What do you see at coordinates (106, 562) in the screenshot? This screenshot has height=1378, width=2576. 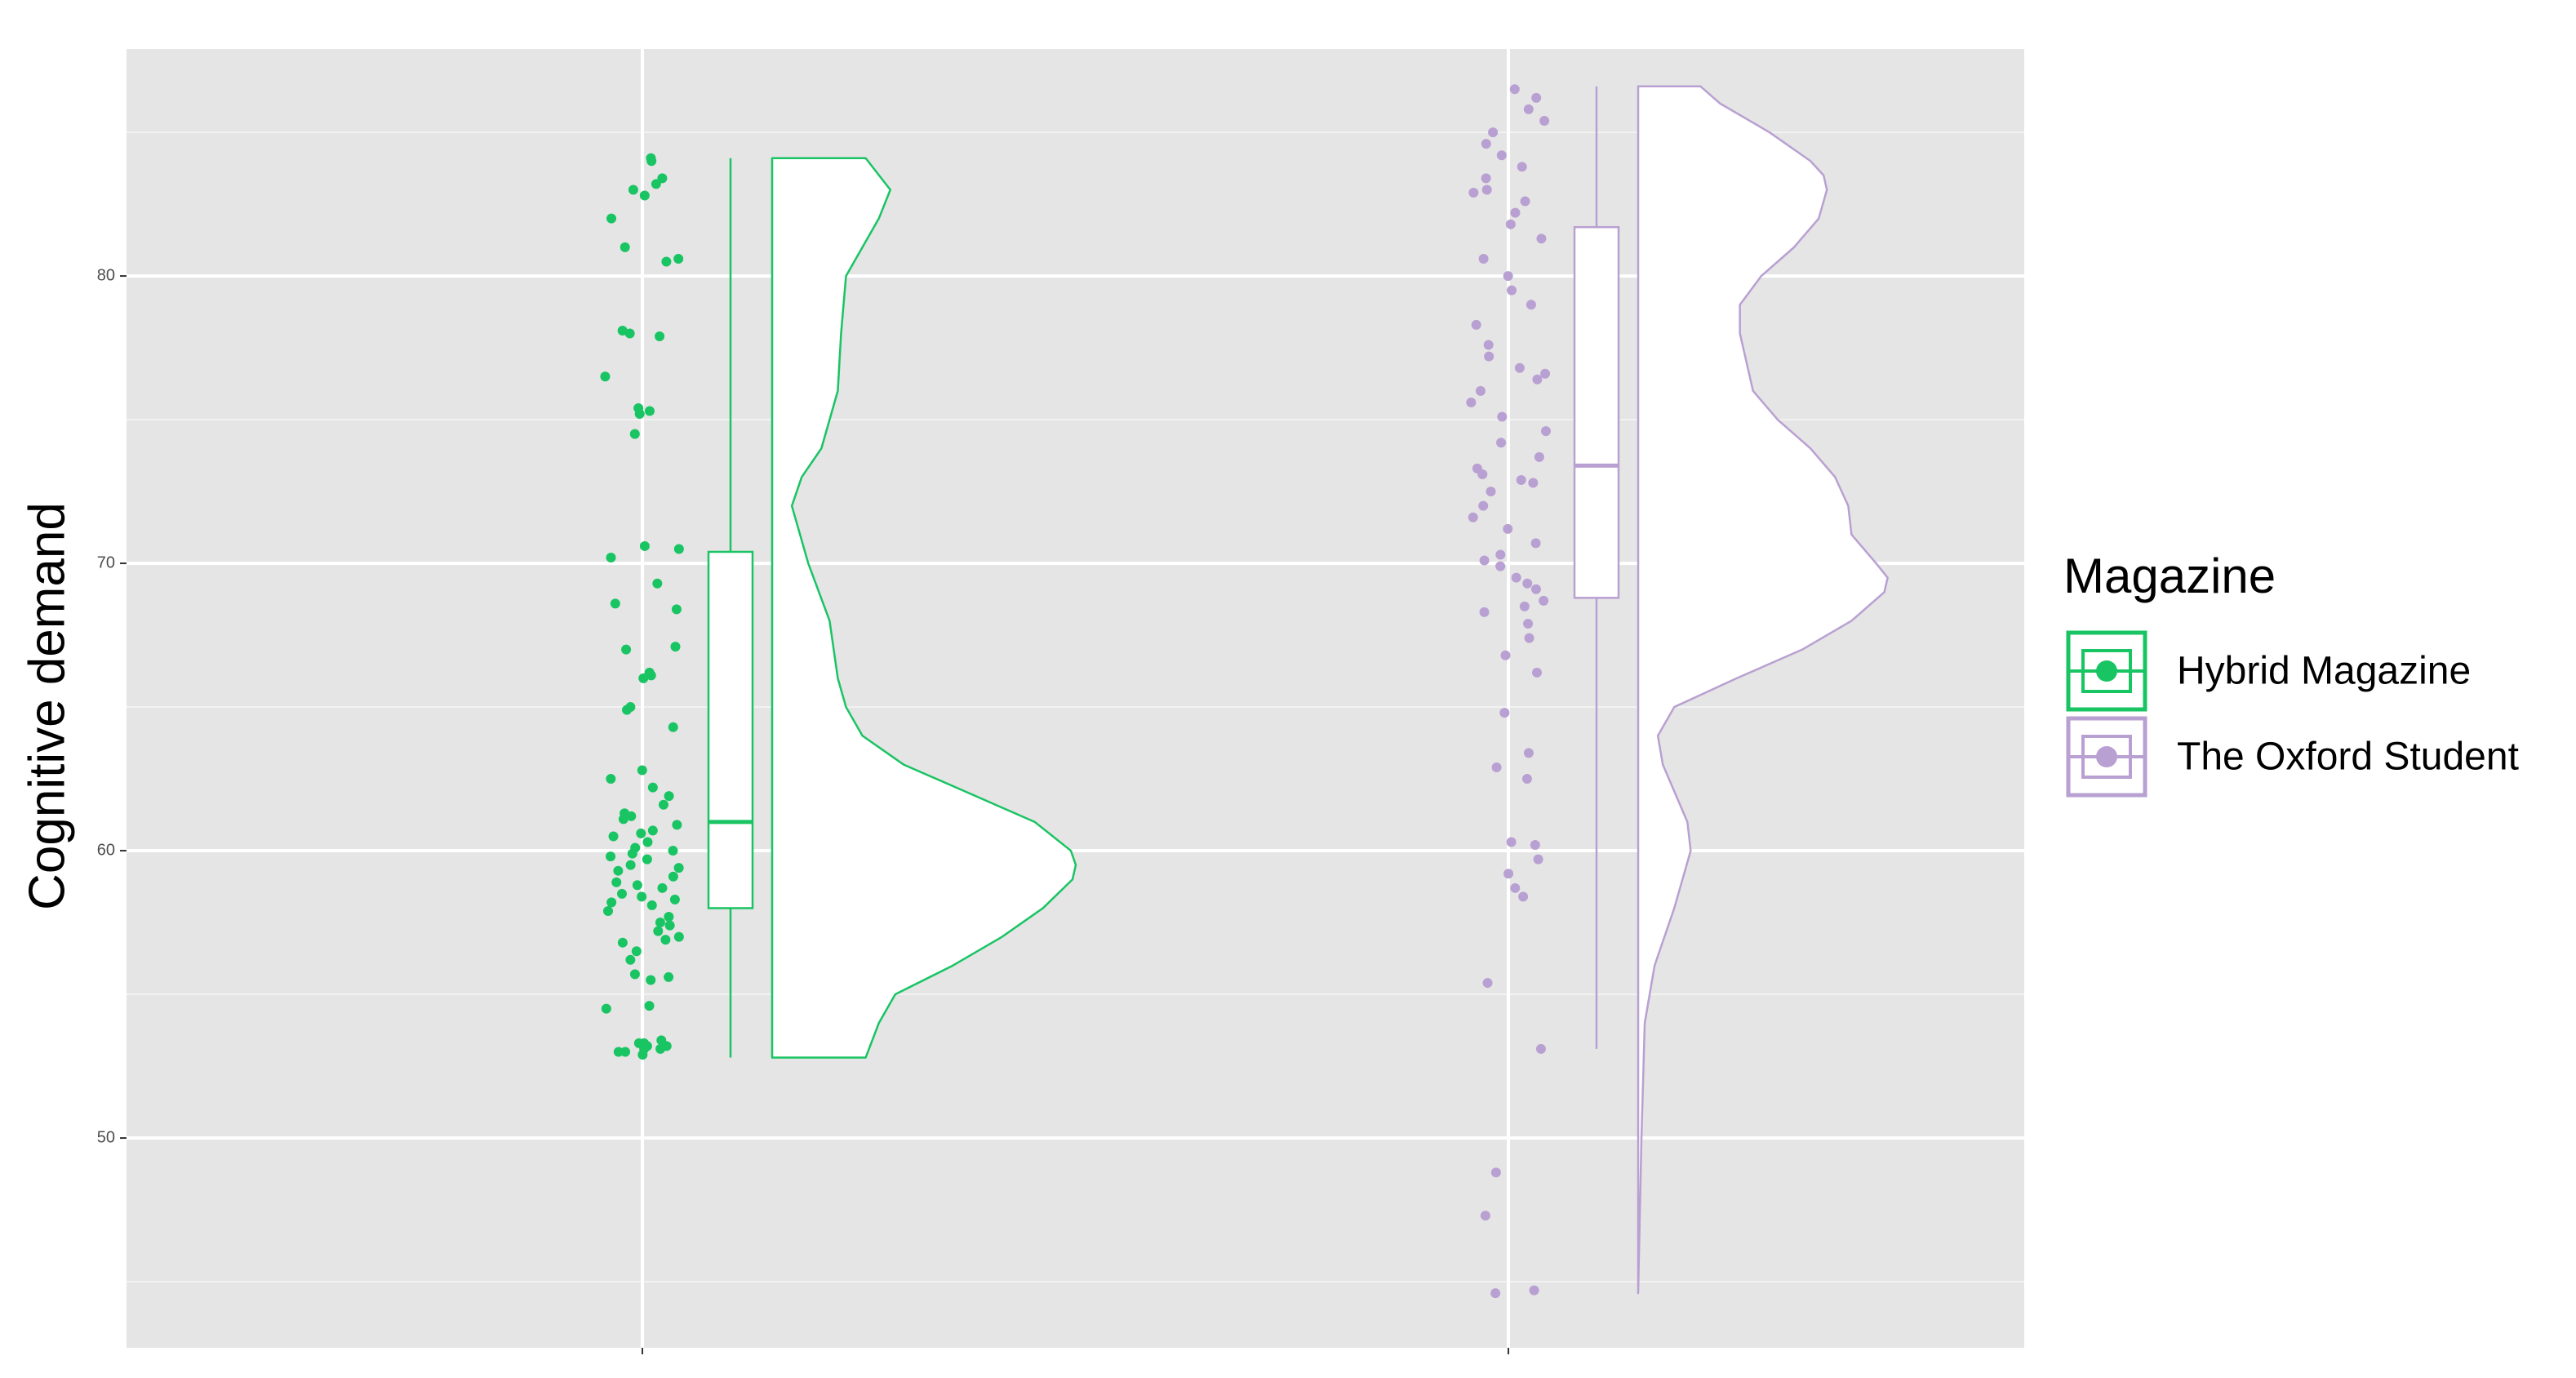 I see `y-tick-label: 70` at bounding box center [106, 562].